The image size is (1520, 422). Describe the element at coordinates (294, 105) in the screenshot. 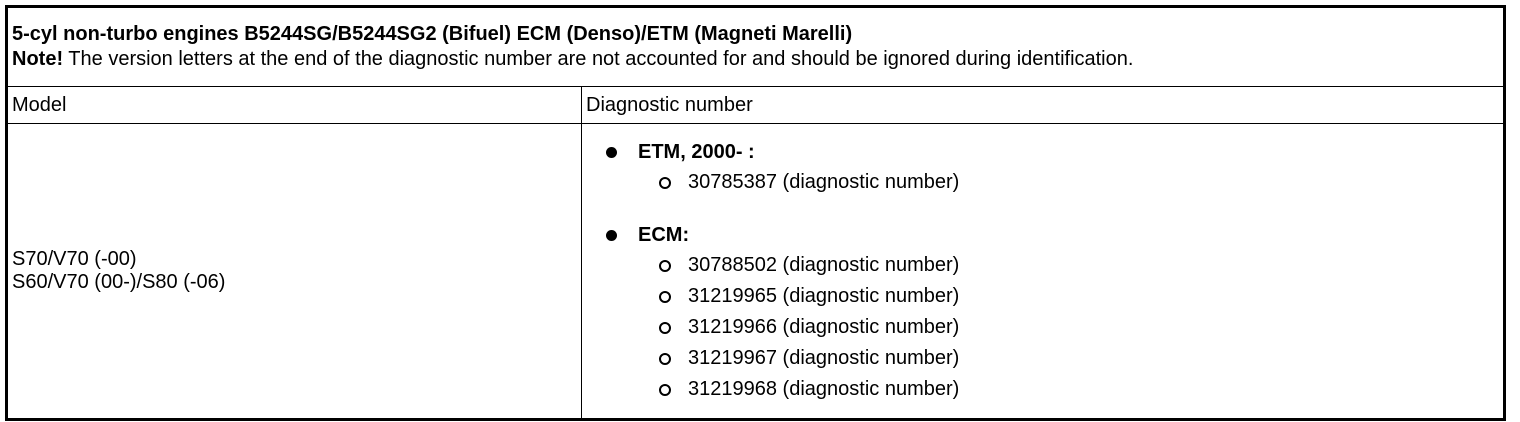

I see `column-header-model: Model` at that location.